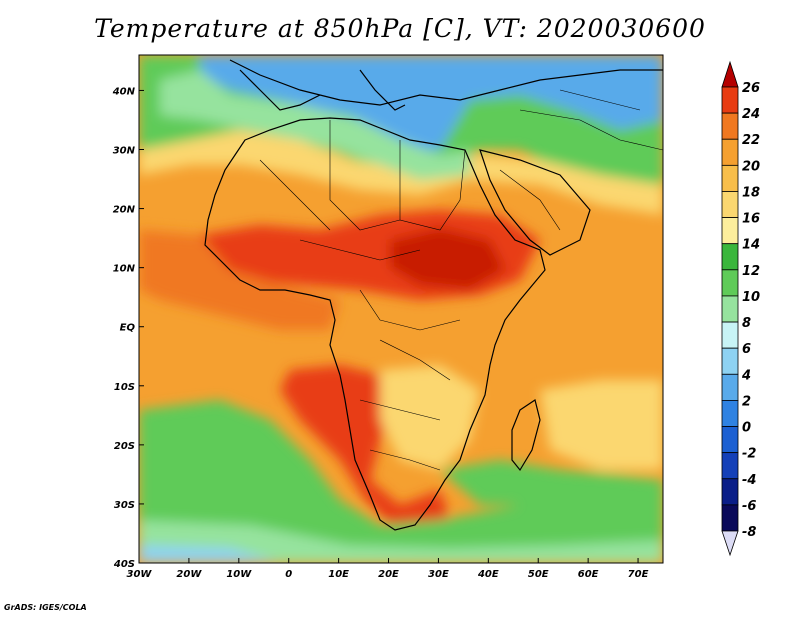  I want to click on field-europe-light, so click(315, 125).